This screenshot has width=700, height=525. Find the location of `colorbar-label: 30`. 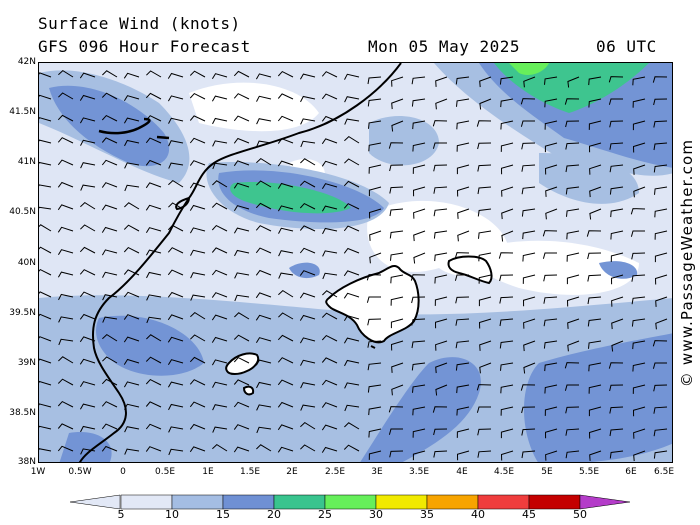

colorbar-label: 30 is located at coordinates (376, 514).